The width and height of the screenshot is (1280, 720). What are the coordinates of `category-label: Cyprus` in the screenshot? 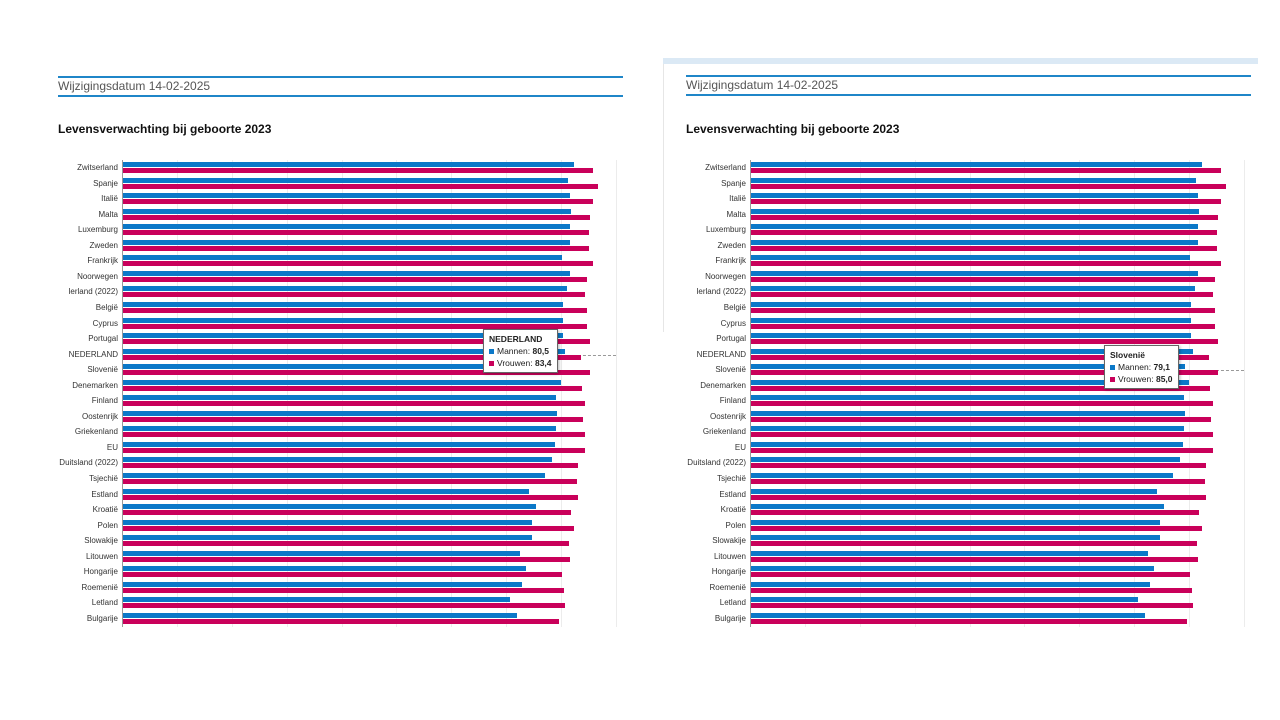 It's located at (105, 323).